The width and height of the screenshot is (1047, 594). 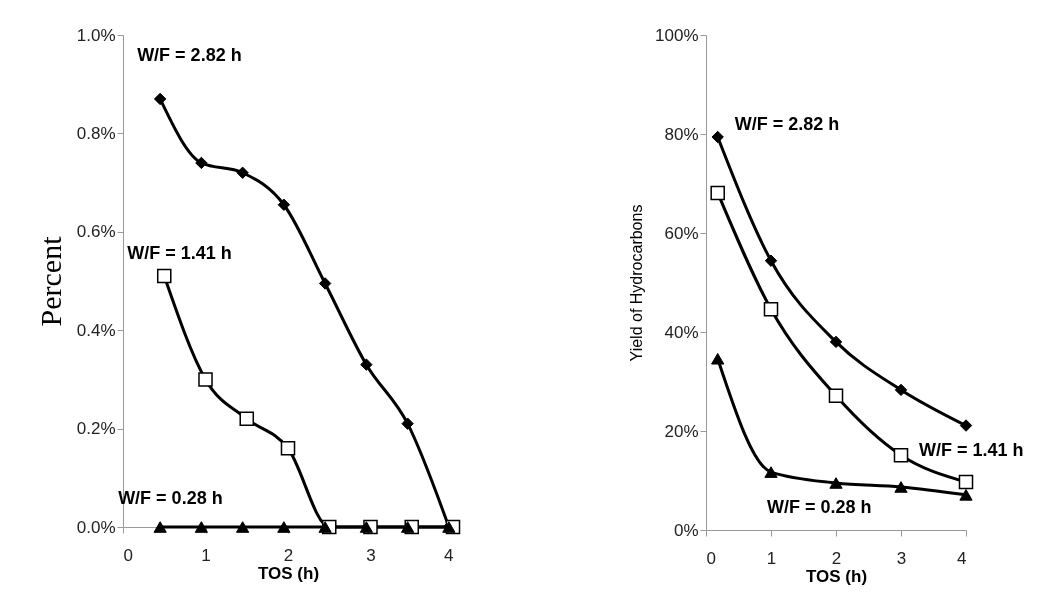 I want to click on text: W/F = 2.82 h, so click(x=189, y=54).